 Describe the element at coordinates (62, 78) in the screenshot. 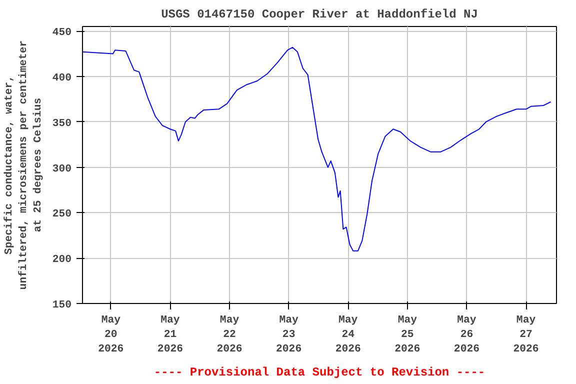

I see `y-tick-label: 400` at that location.